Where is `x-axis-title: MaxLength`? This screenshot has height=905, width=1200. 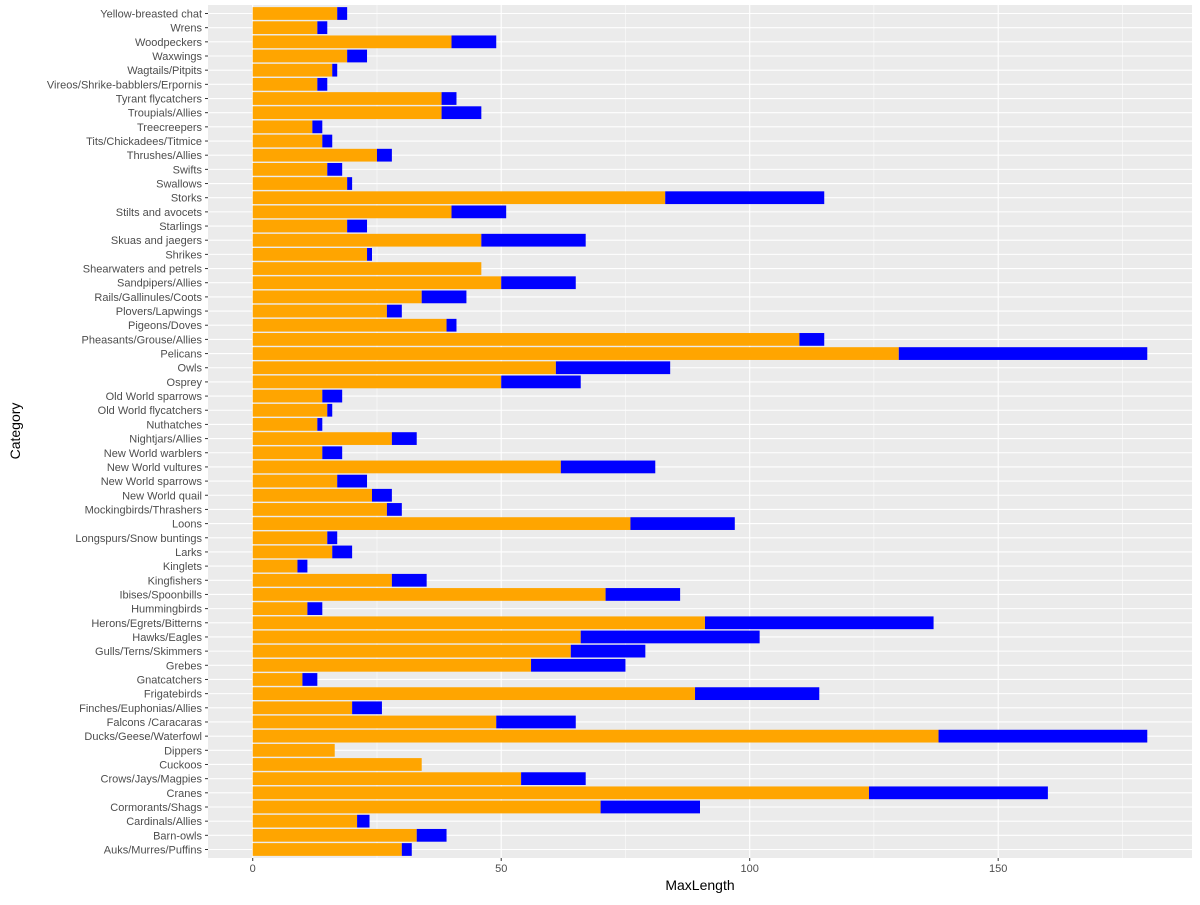
x-axis-title: MaxLength is located at coordinates (699, 885).